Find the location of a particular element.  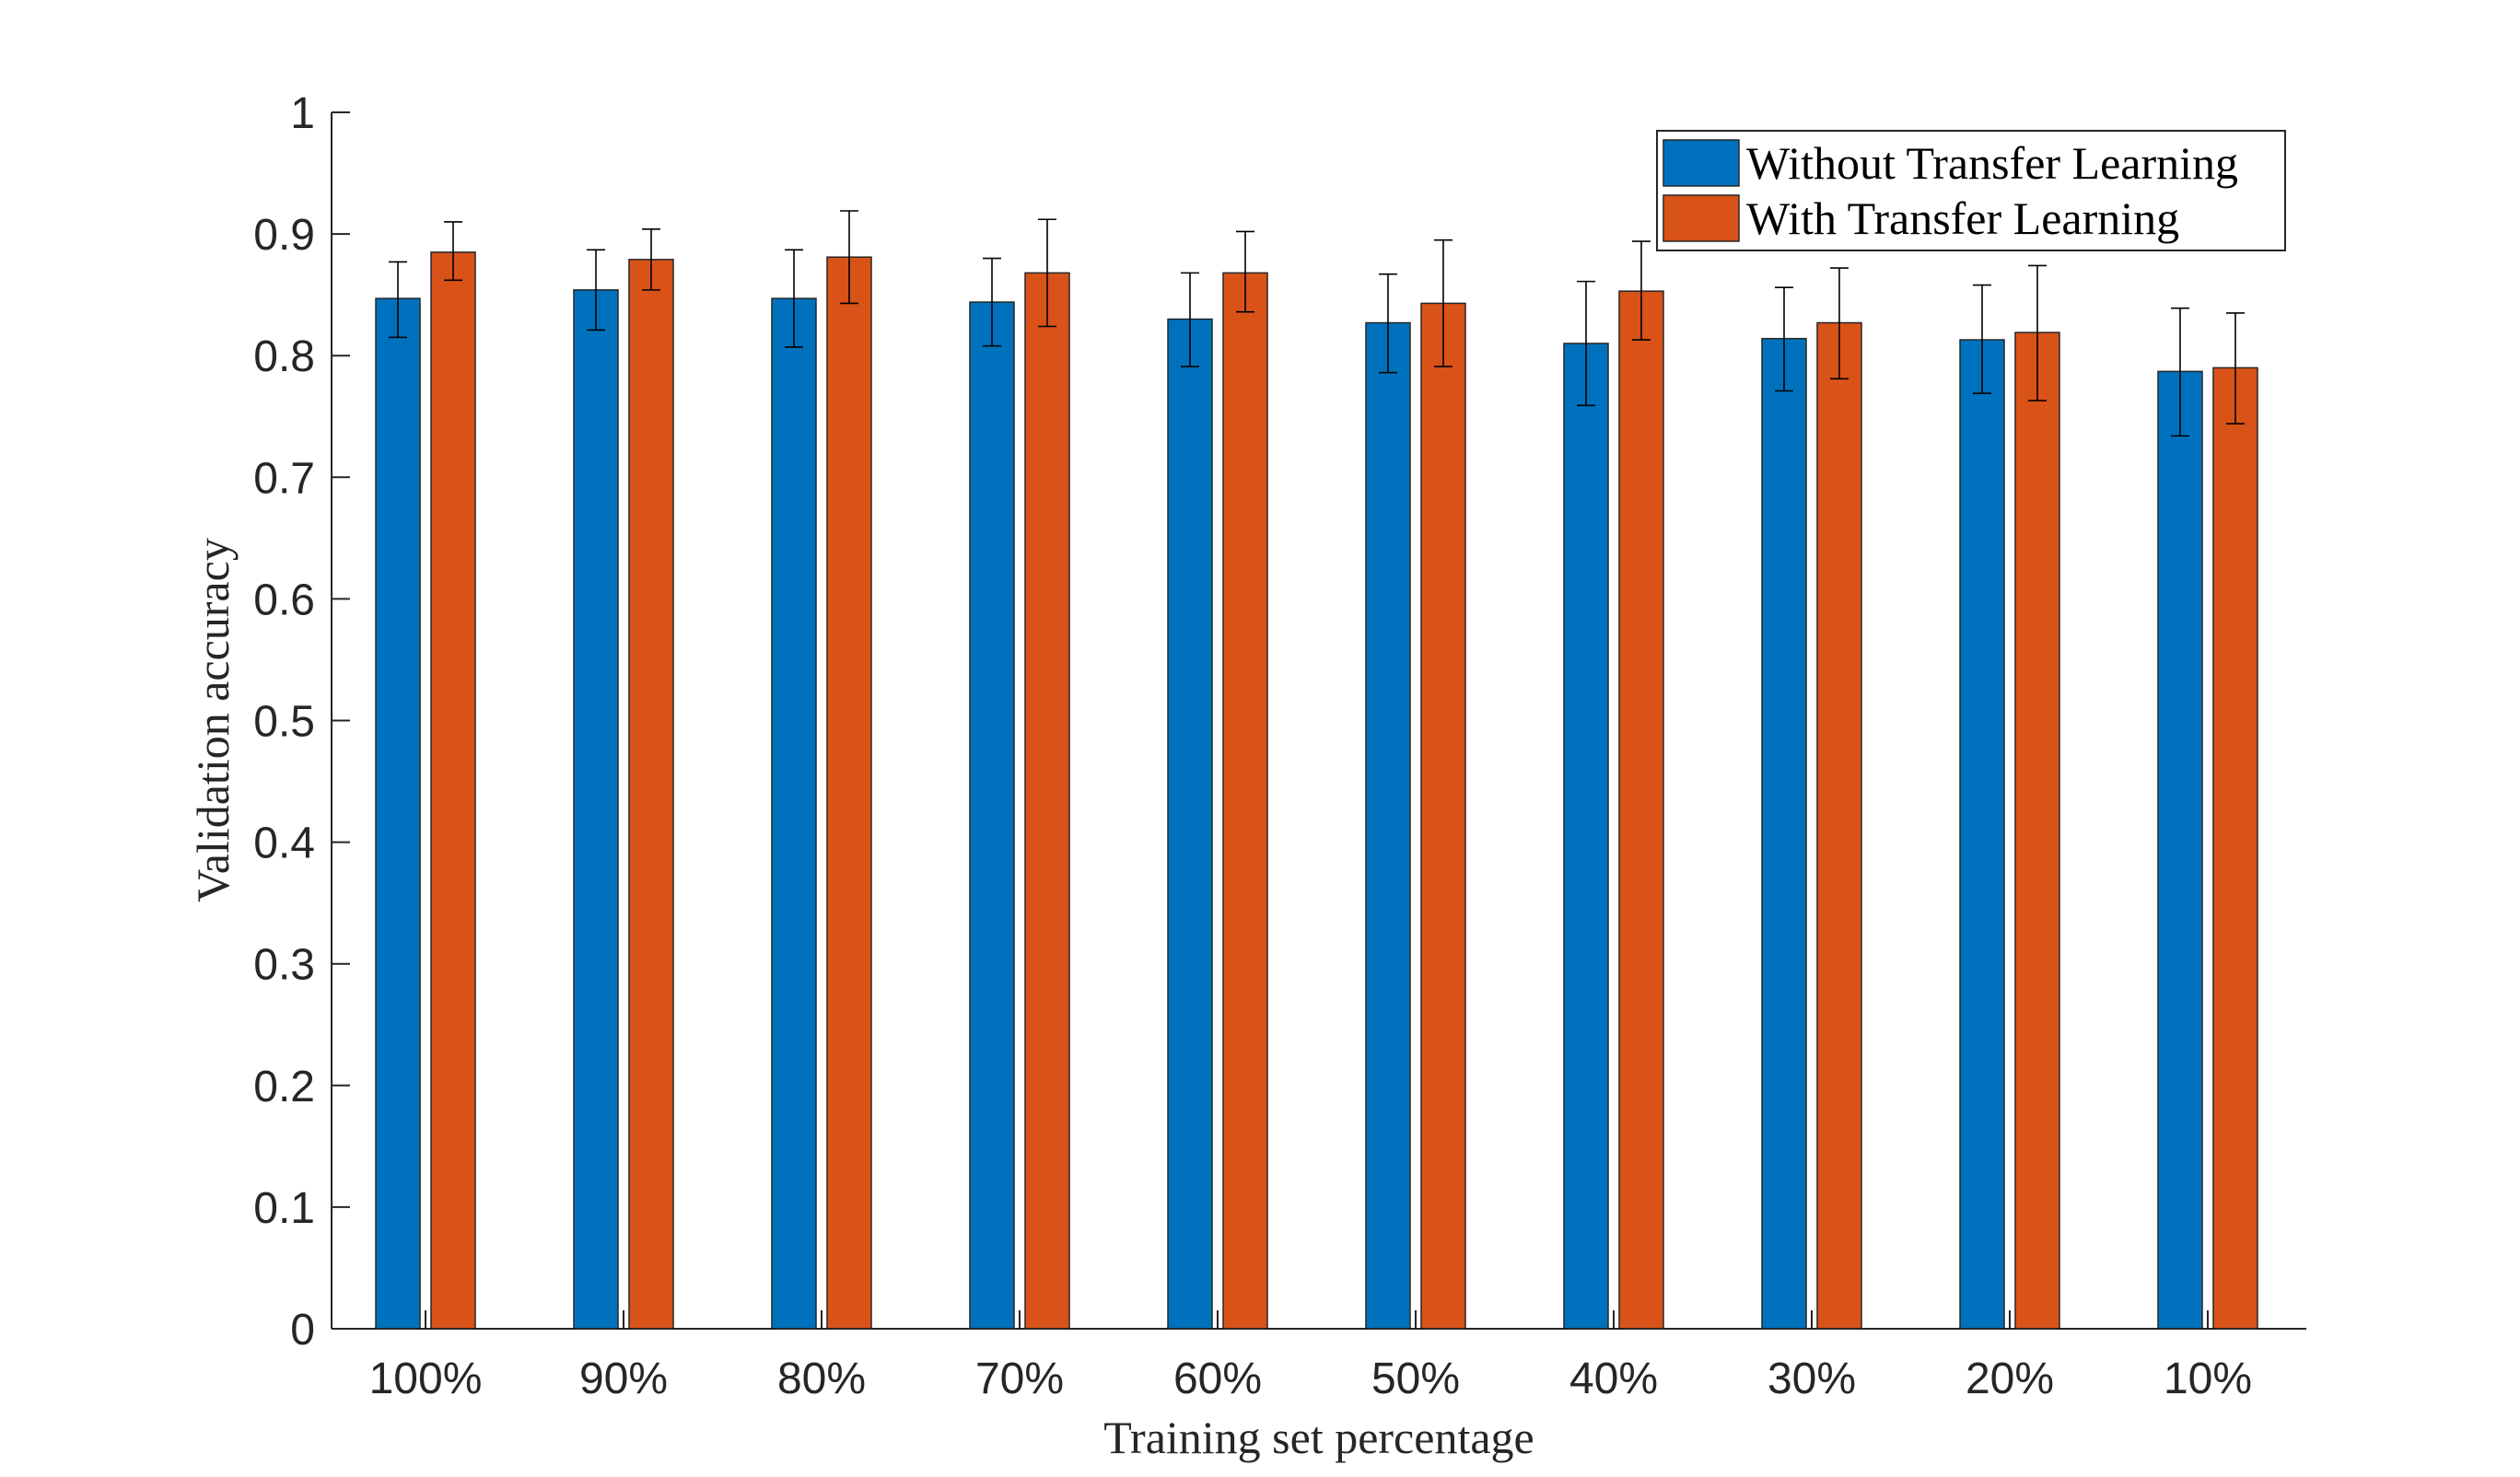

x-tick-label: 20% is located at coordinates (2010, 1379).